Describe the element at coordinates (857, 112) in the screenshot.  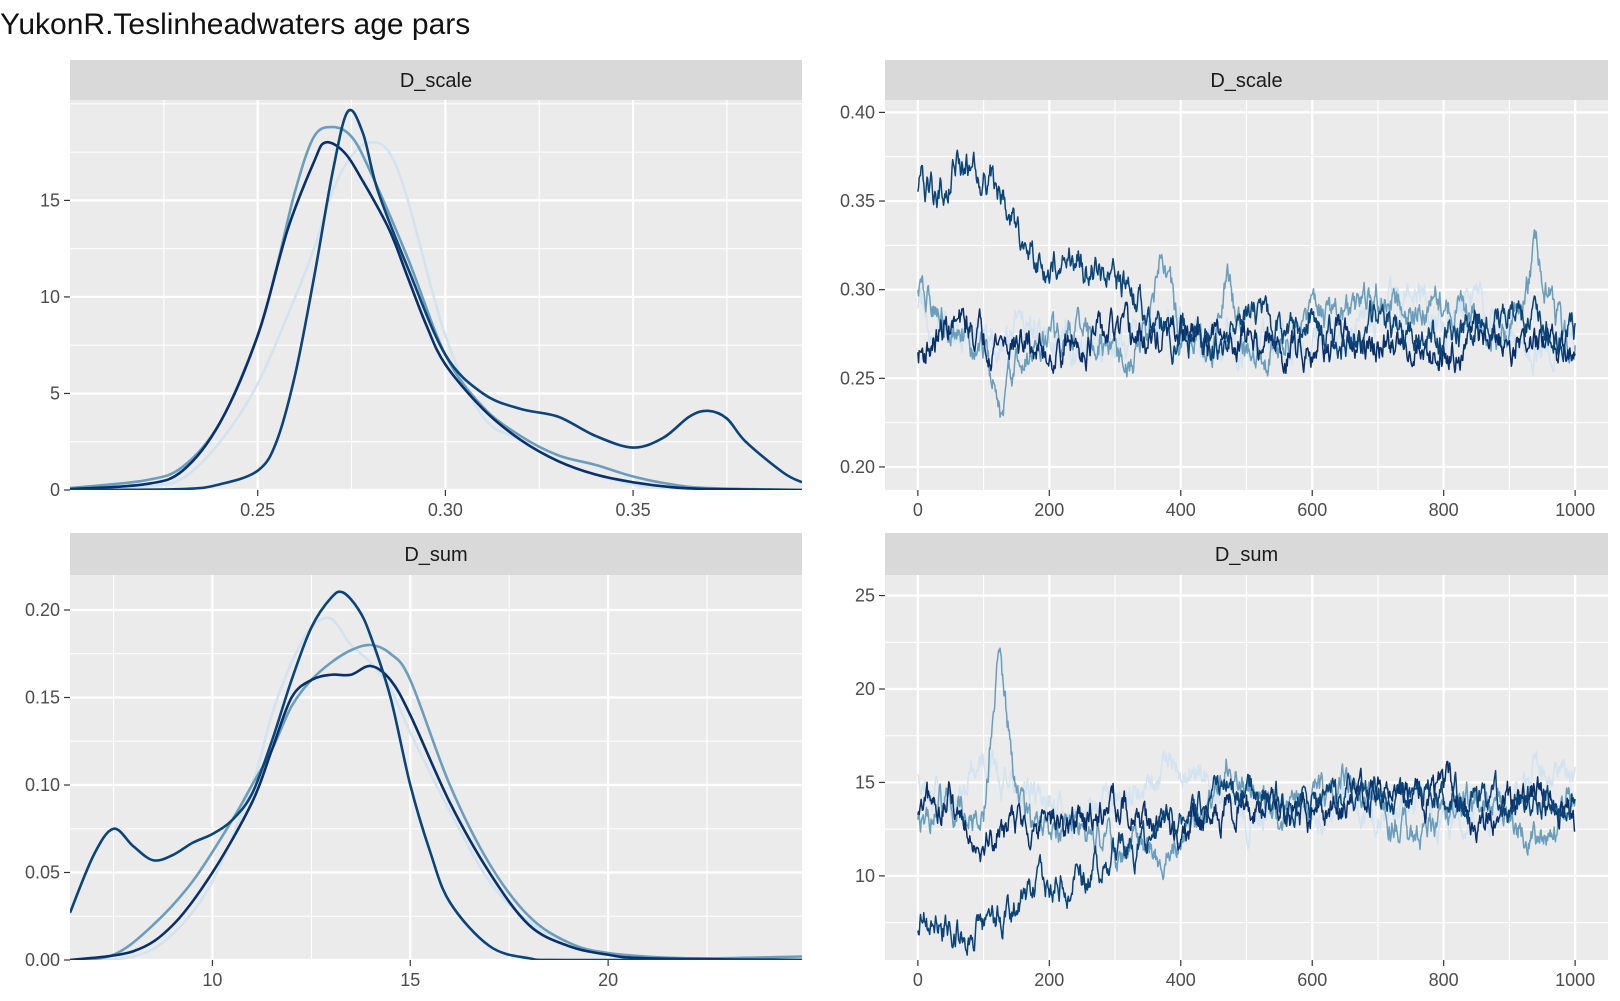
I see `y-tick-label: 0.40` at that location.